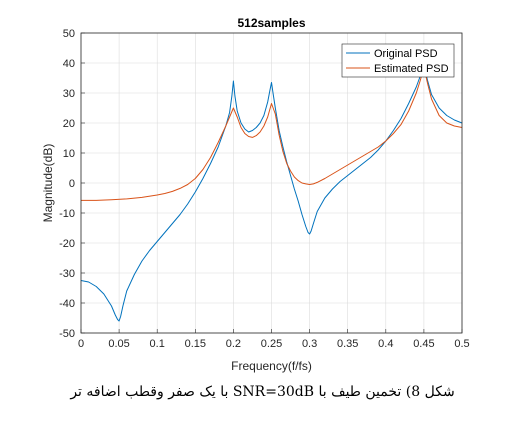 The height and width of the screenshot is (422, 525). What do you see at coordinates (48, 183) in the screenshot?
I see `y-axis-label: Magnitude(dB)` at bounding box center [48, 183].